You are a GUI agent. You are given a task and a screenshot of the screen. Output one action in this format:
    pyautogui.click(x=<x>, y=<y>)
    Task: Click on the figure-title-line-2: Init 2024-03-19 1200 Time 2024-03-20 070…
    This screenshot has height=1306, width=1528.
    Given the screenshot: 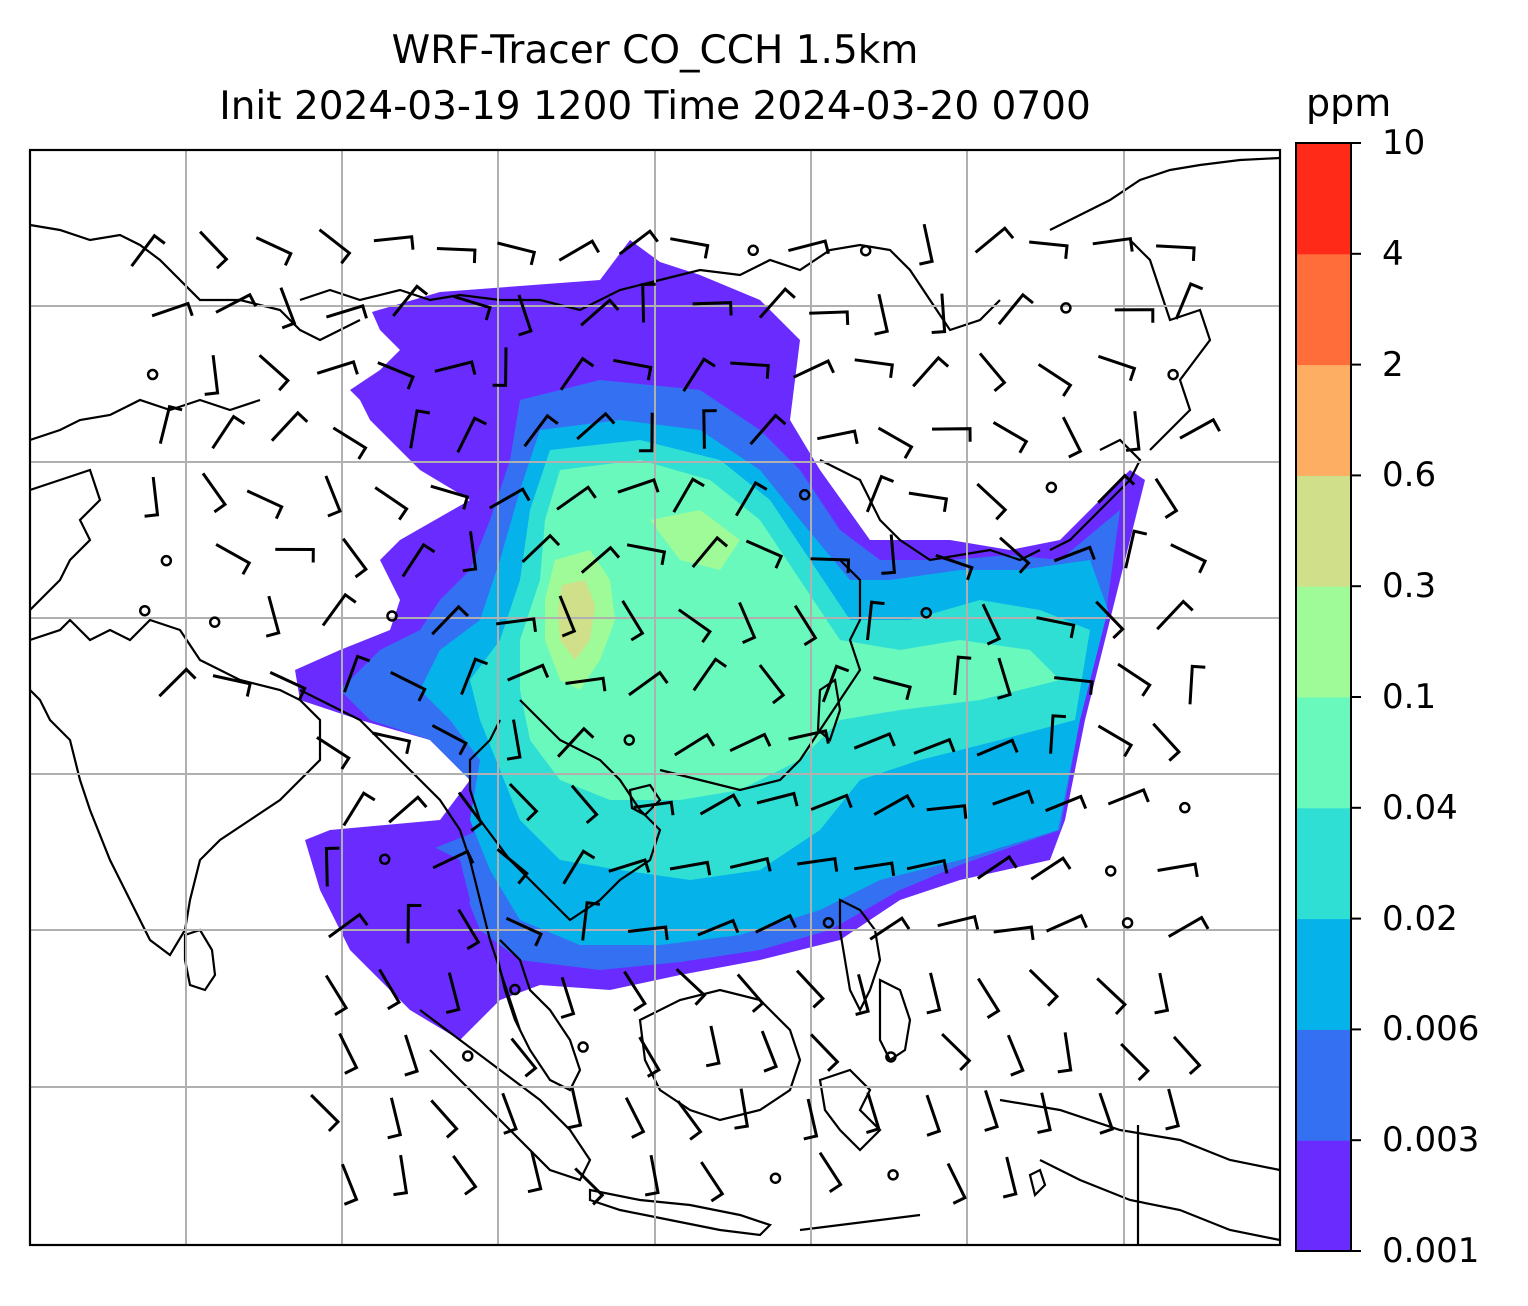 What is the action you would take?
    pyautogui.click(x=655, y=106)
    